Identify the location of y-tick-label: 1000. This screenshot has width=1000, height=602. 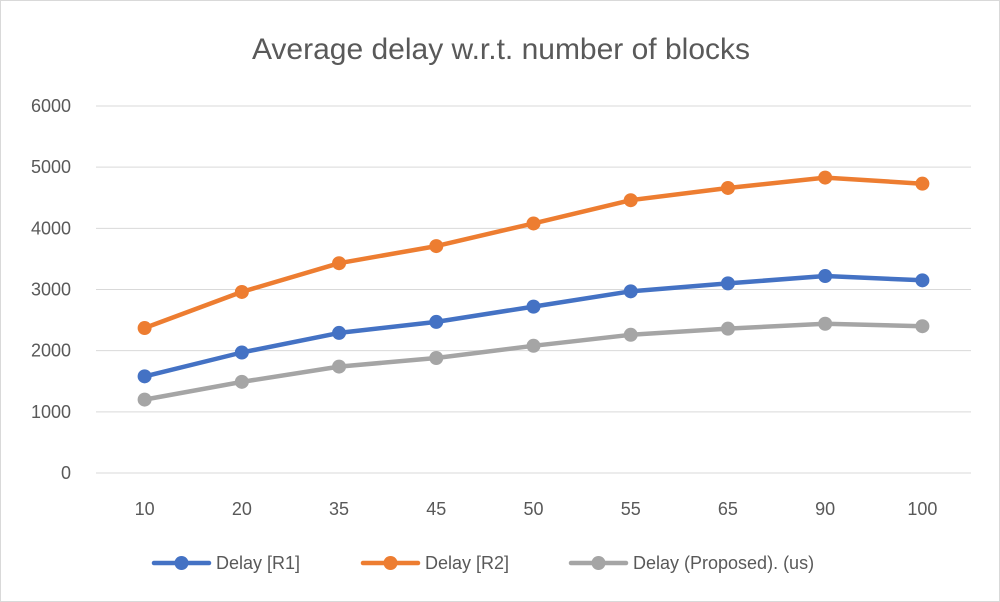
(51, 412).